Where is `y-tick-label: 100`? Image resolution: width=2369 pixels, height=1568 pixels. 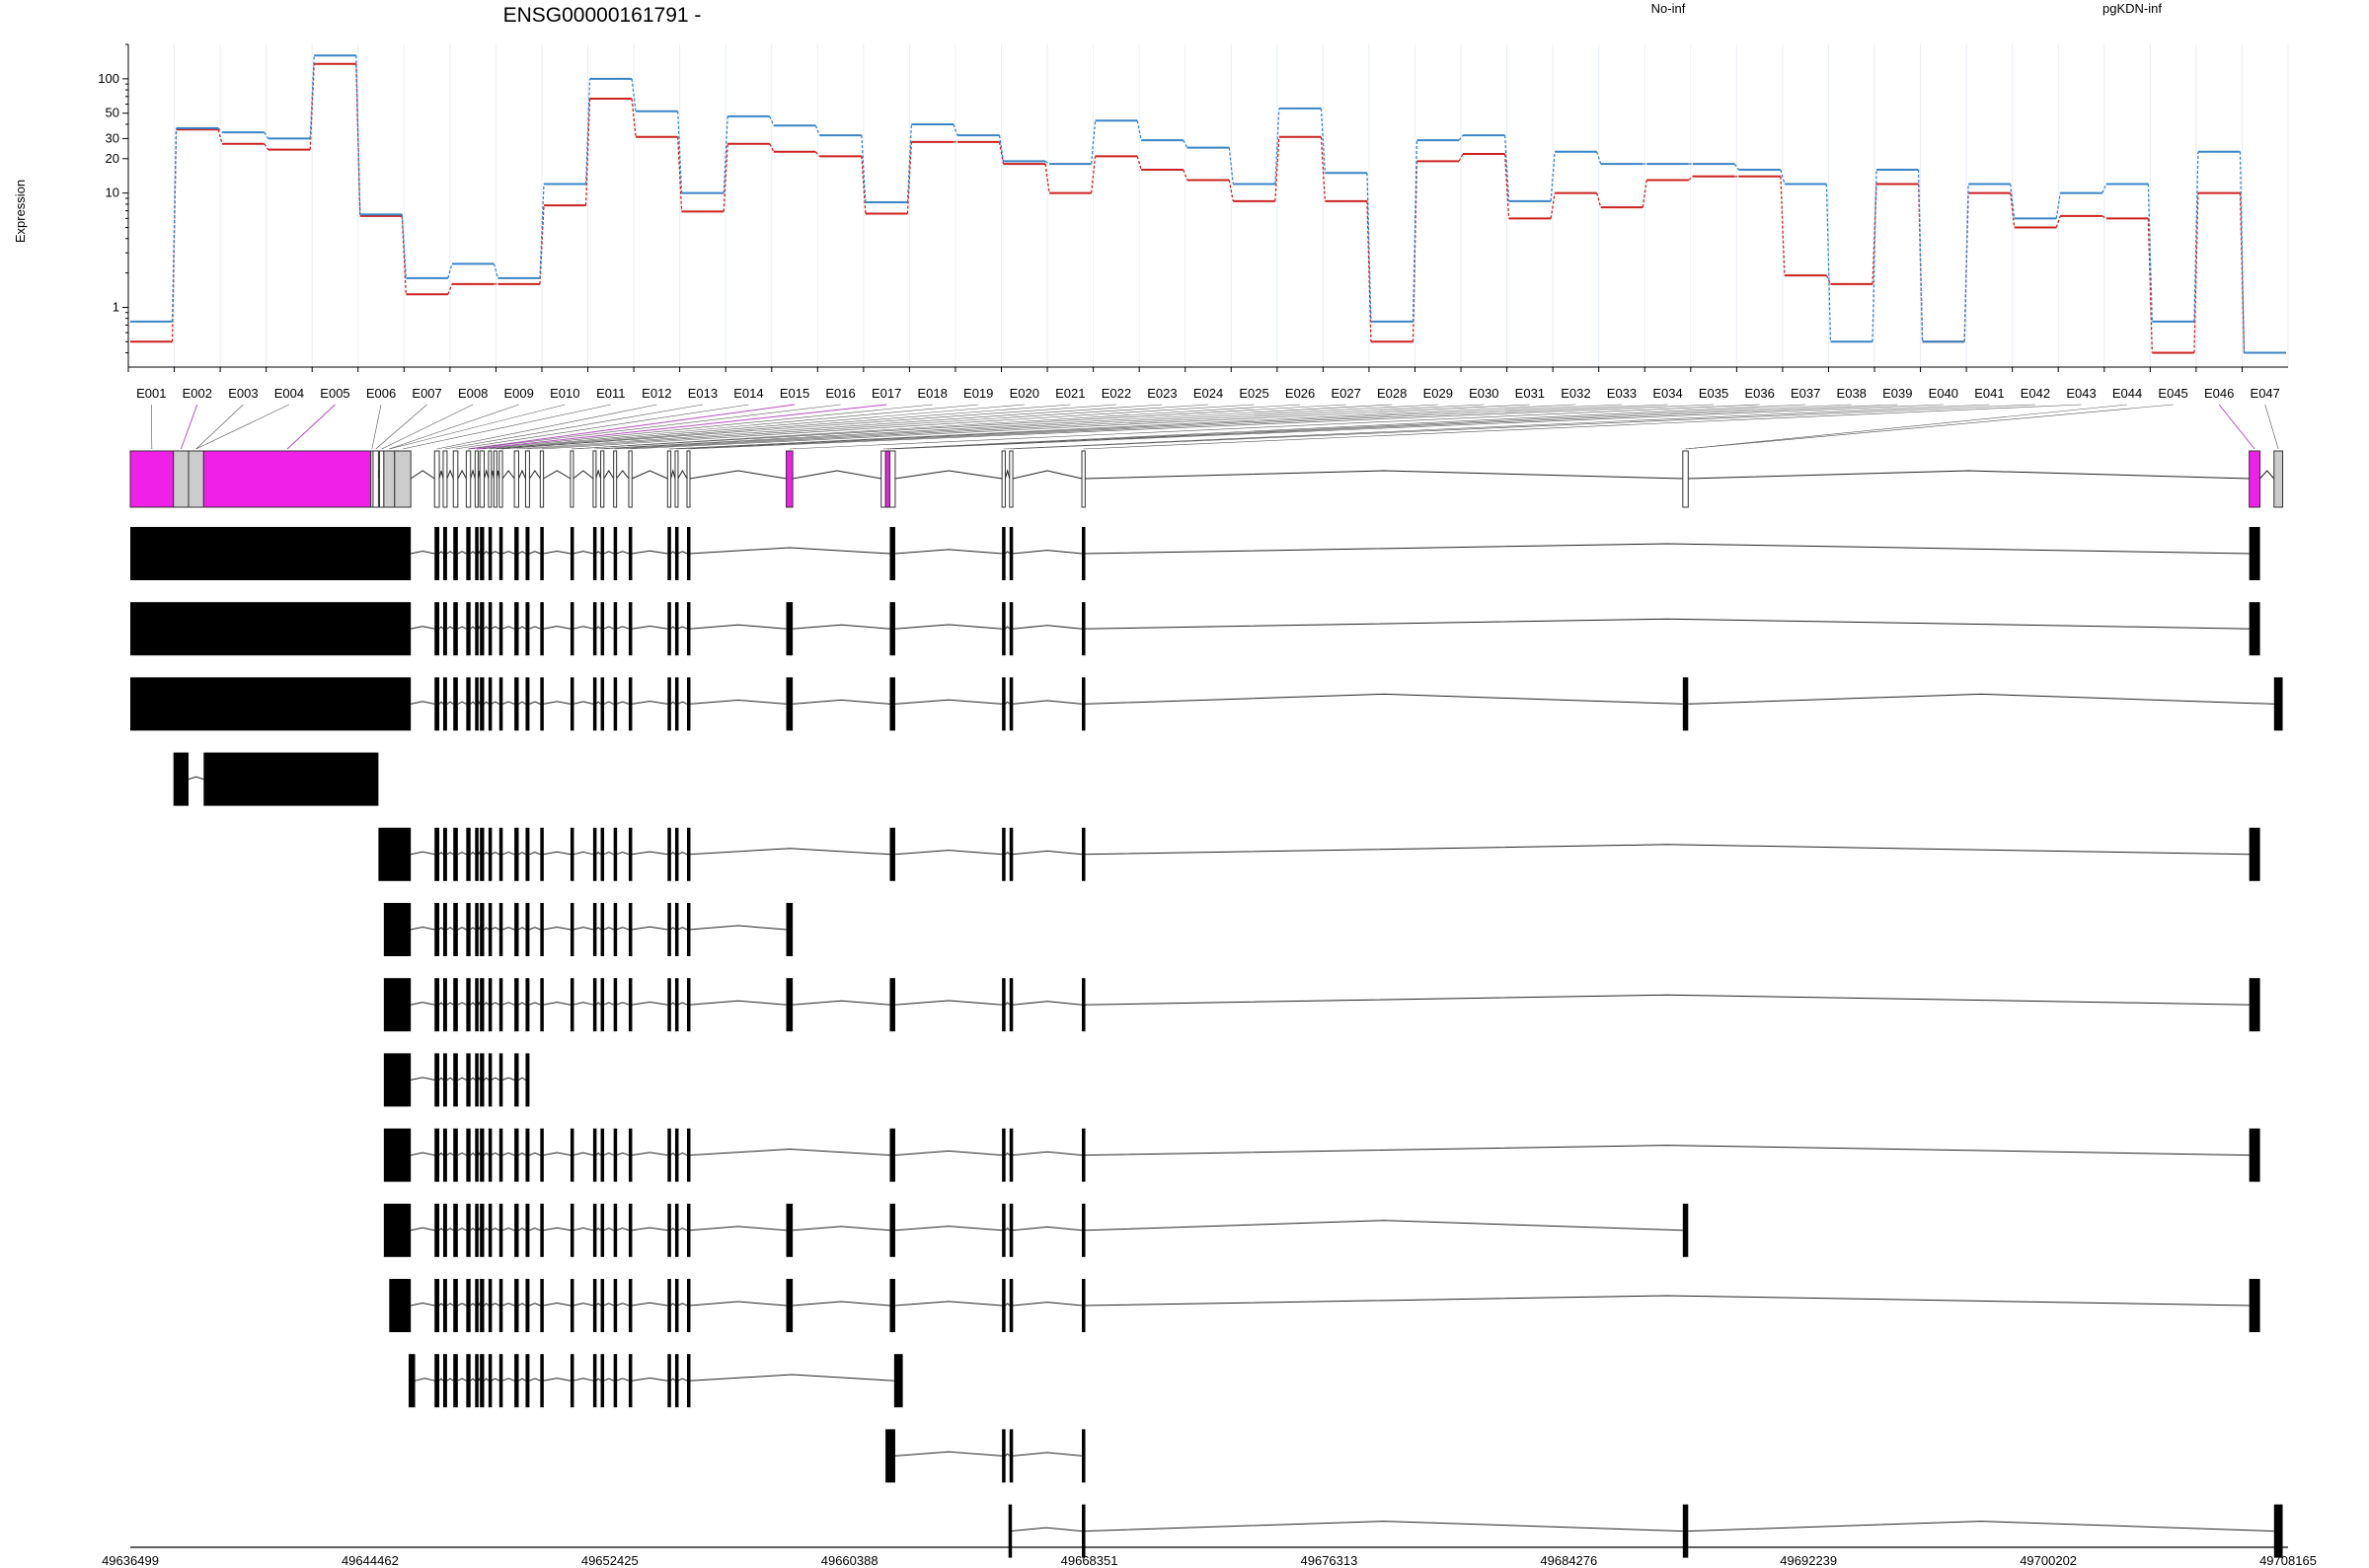 y-tick-label: 100 is located at coordinates (108, 78).